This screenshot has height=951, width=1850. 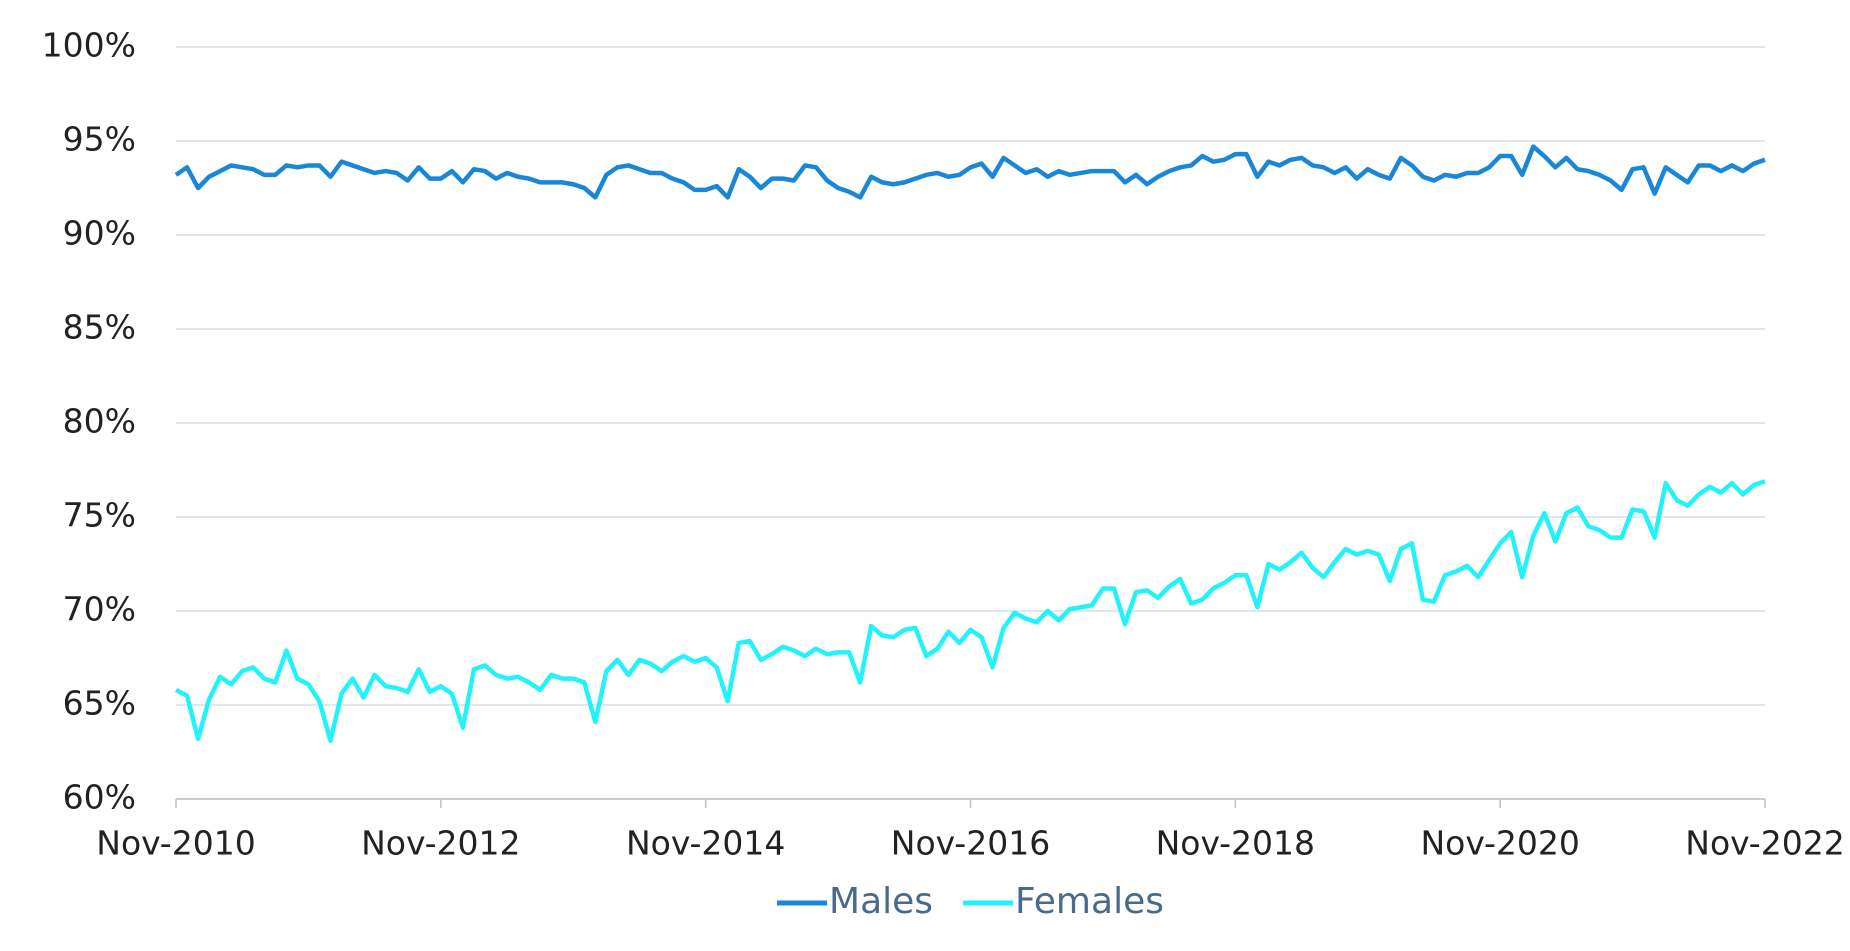 What do you see at coordinates (99, 139) in the screenshot?
I see `y-tick-label: 95%` at bounding box center [99, 139].